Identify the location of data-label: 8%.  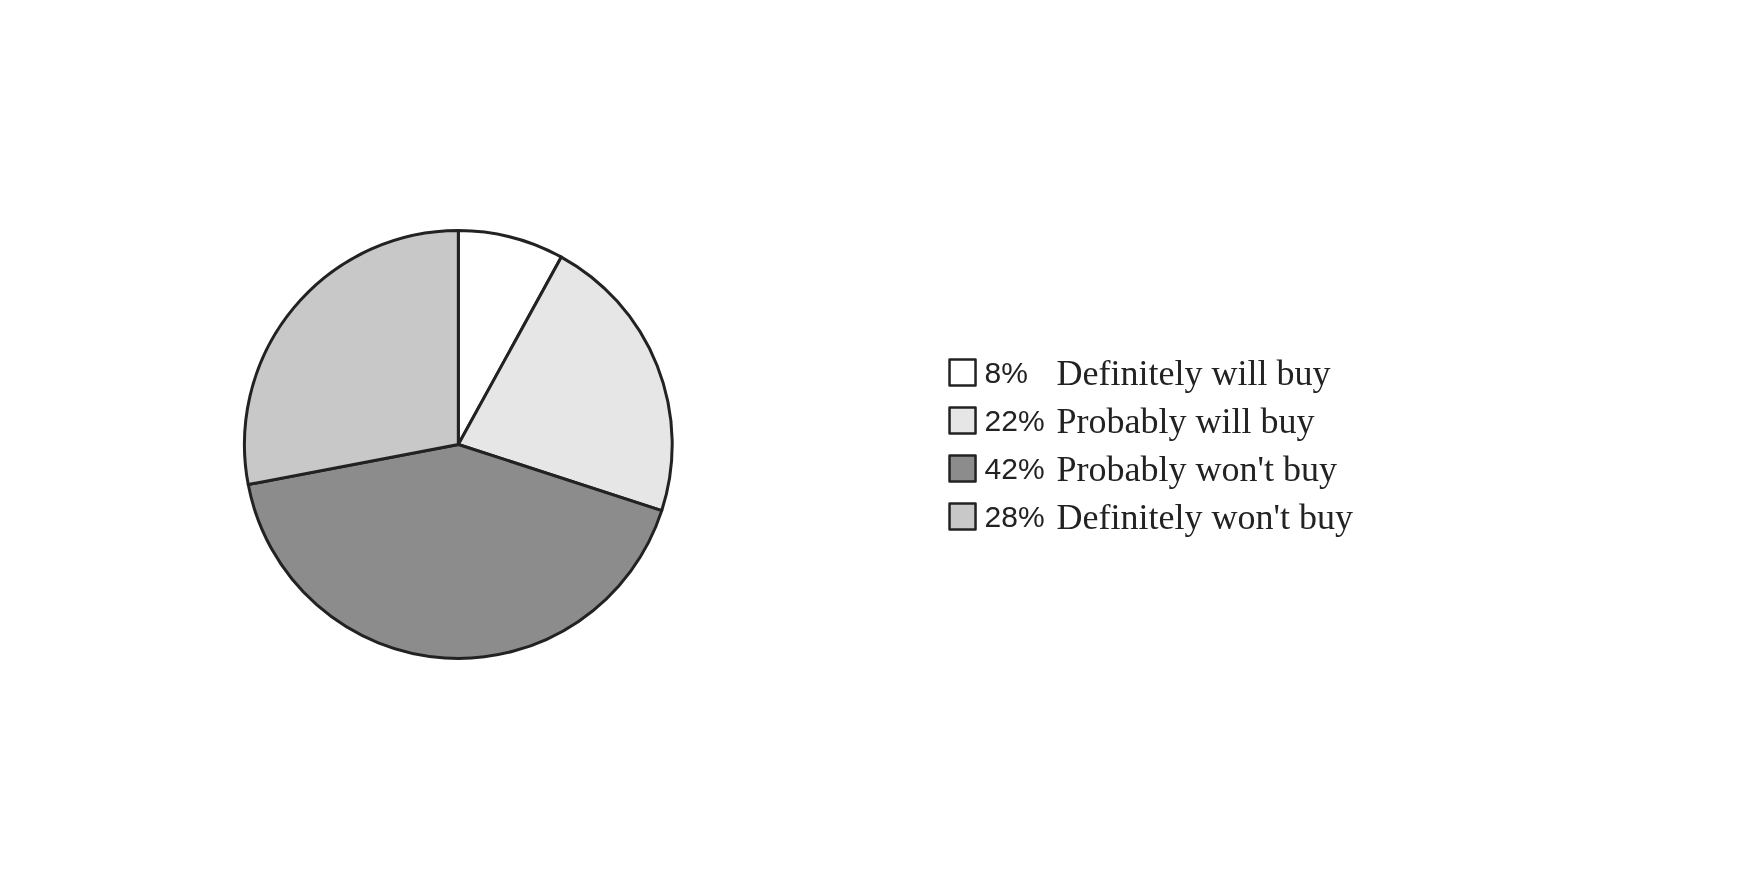
(1006, 372).